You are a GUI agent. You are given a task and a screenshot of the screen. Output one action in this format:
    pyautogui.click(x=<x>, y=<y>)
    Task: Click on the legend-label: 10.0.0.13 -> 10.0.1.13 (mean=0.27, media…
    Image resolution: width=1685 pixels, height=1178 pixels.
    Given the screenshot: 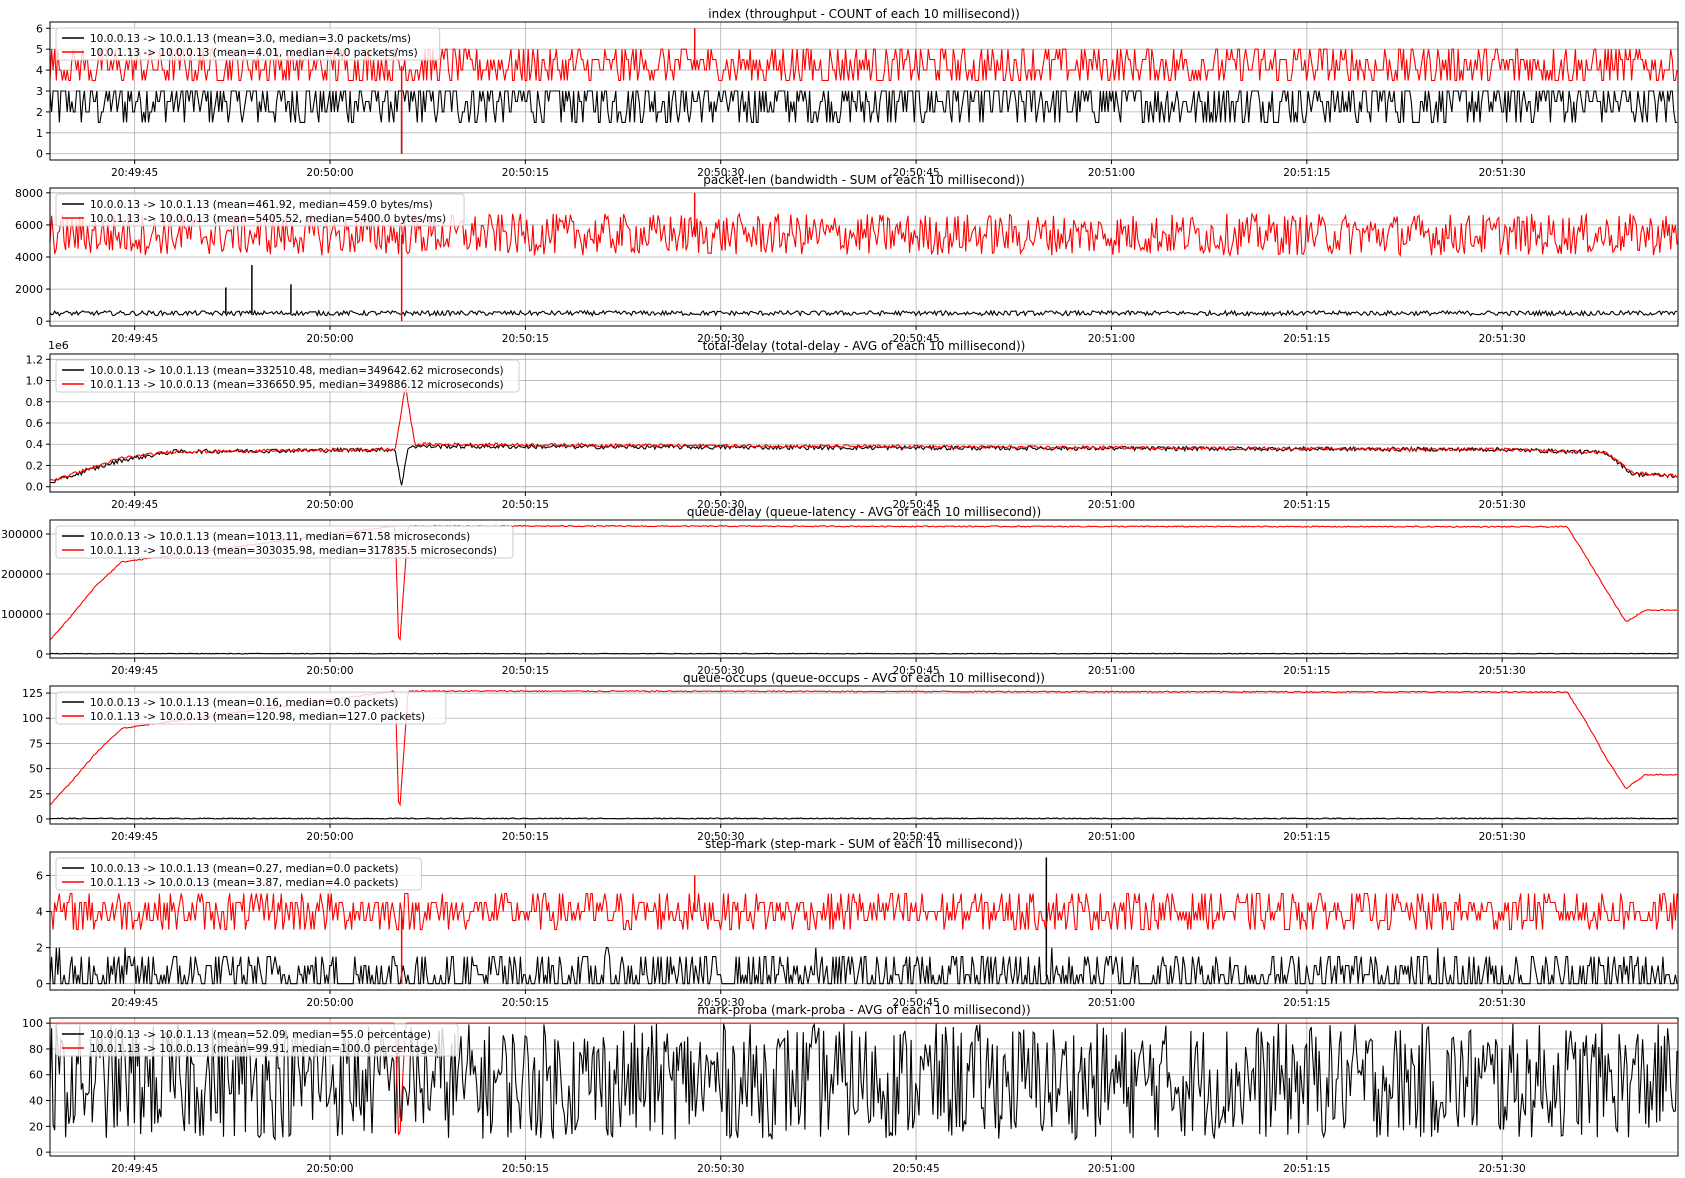 What is the action you would take?
    pyautogui.click(x=244, y=869)
    